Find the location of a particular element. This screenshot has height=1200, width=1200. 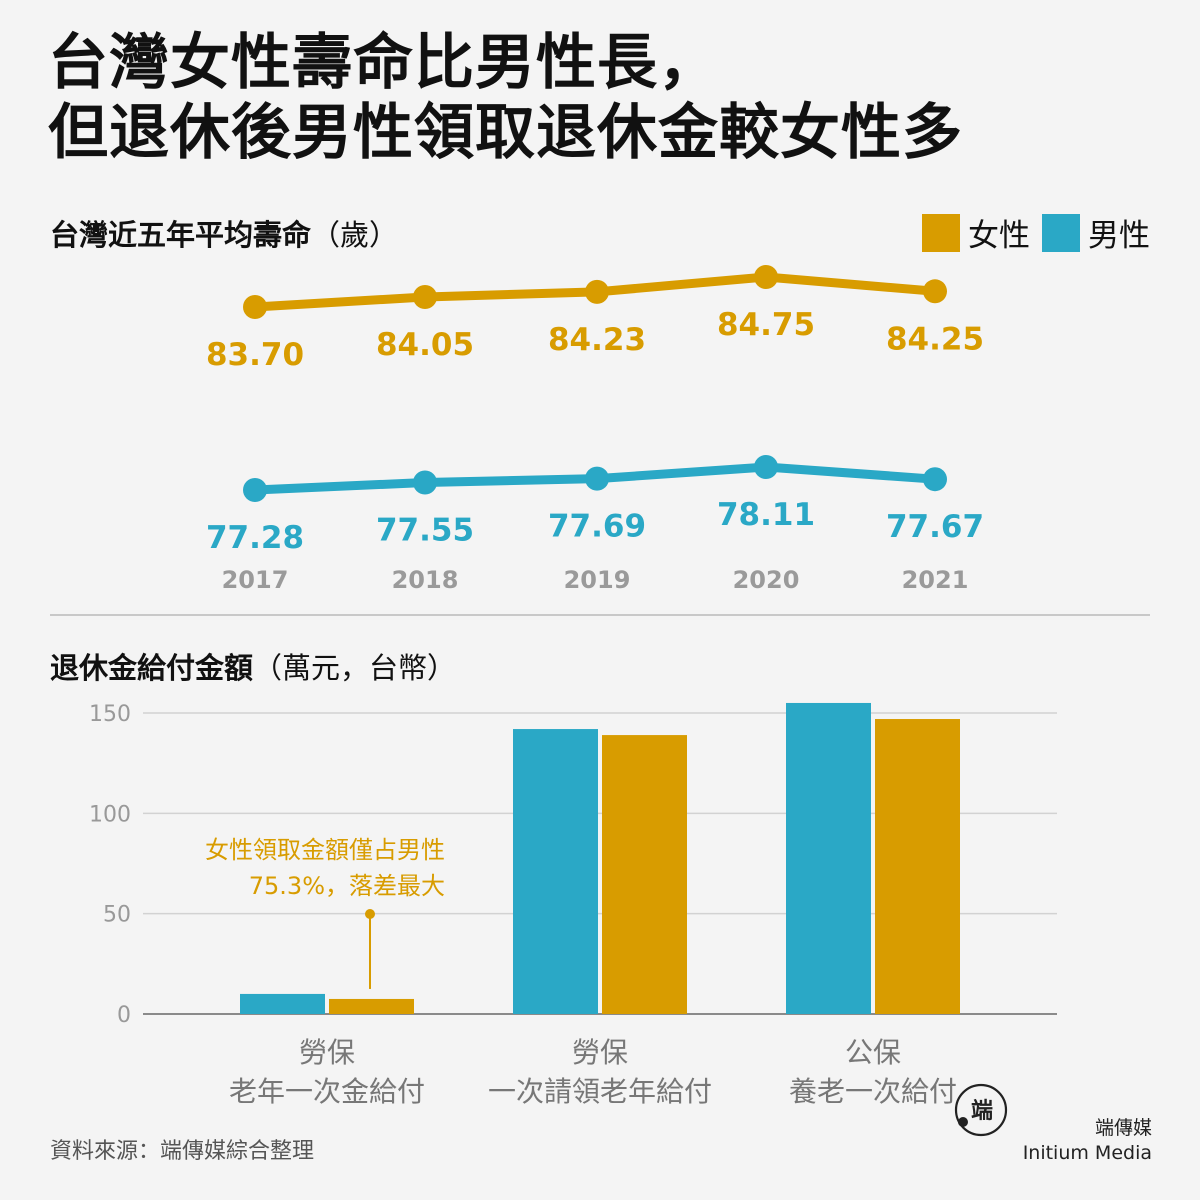

point-male-2019 is located at coordinates (597, 478).